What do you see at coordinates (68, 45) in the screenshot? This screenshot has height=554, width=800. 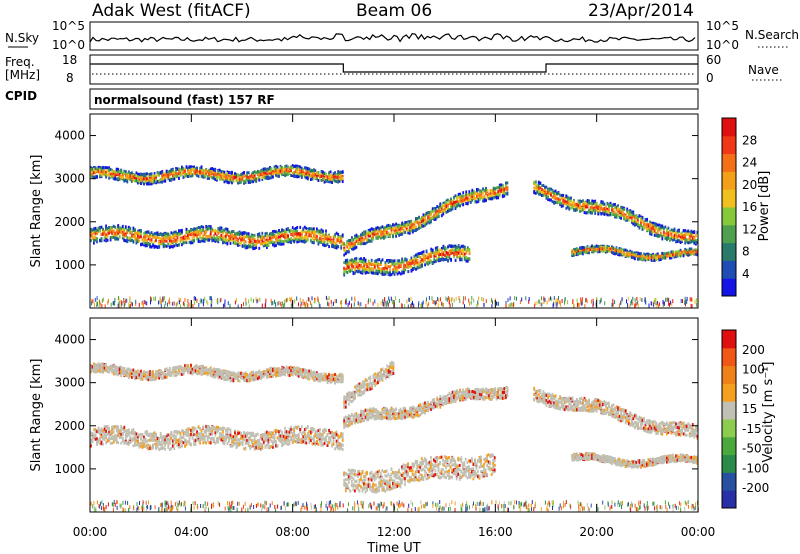 I see `nsky-tick-low: 10^0` at bounding box center [68, 45].